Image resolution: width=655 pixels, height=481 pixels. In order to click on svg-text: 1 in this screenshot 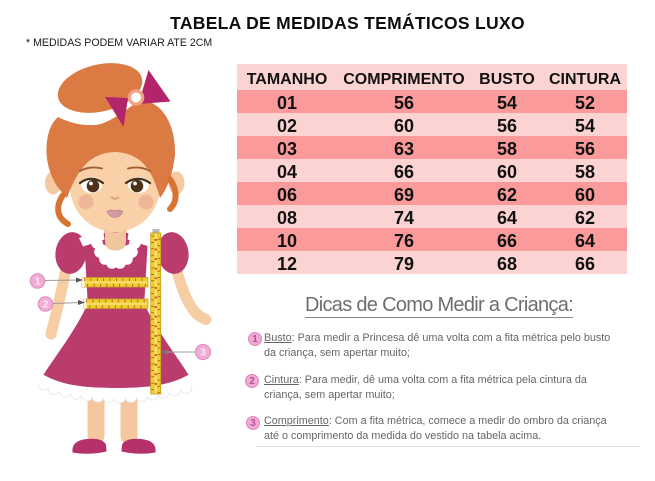, I will do `click(38, 282)`.